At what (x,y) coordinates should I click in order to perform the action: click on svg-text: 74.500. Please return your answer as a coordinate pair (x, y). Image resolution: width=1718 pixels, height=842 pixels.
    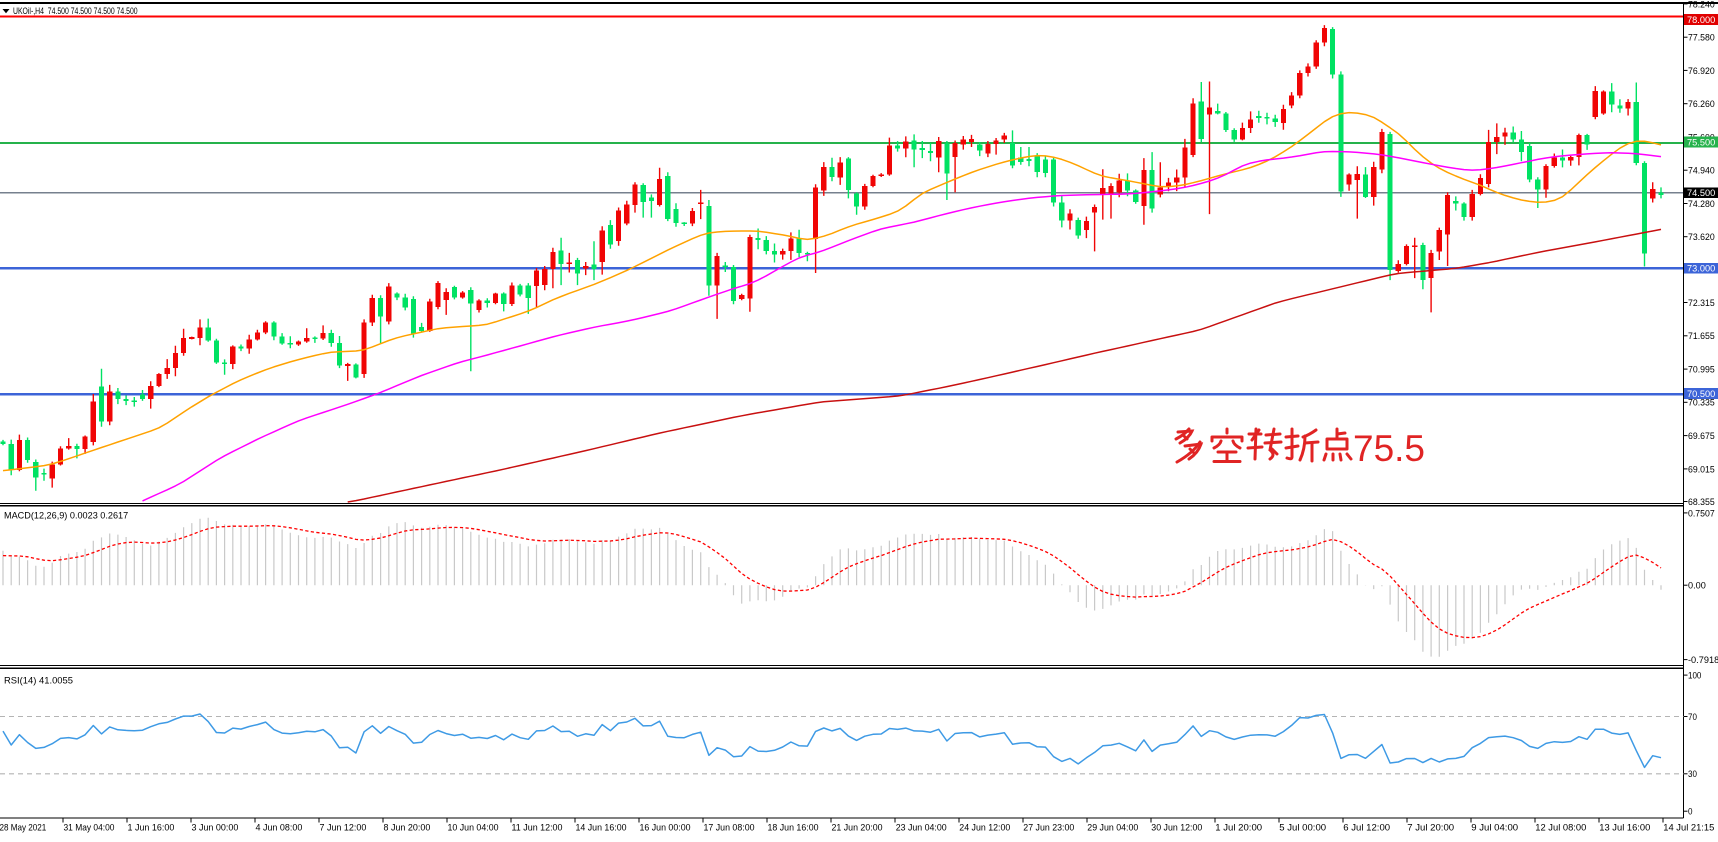
    Looking at the image, I should click on (1701, 193).